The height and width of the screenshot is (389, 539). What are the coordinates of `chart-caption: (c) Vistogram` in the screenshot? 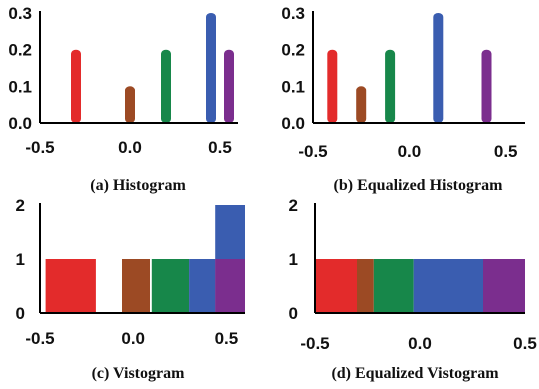 It's located at (139, 373).